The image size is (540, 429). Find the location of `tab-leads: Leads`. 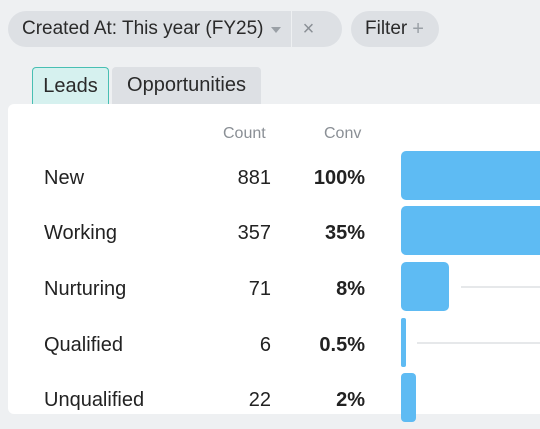

tab-leads: Leads is located at coordinates (70, 85).